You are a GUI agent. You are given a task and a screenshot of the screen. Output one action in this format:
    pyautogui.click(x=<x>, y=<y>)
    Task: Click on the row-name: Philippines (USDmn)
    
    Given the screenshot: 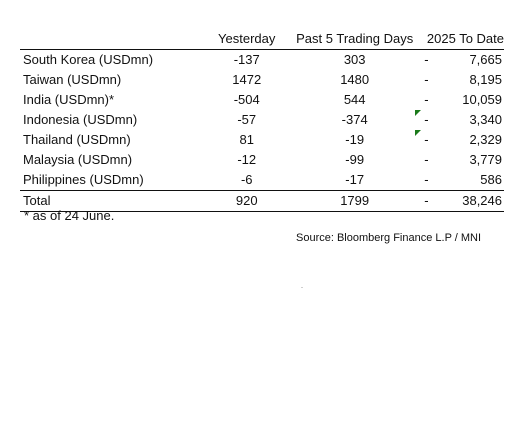 What is the action you would take?
    pyautogui.click(x=83, y=179)
    